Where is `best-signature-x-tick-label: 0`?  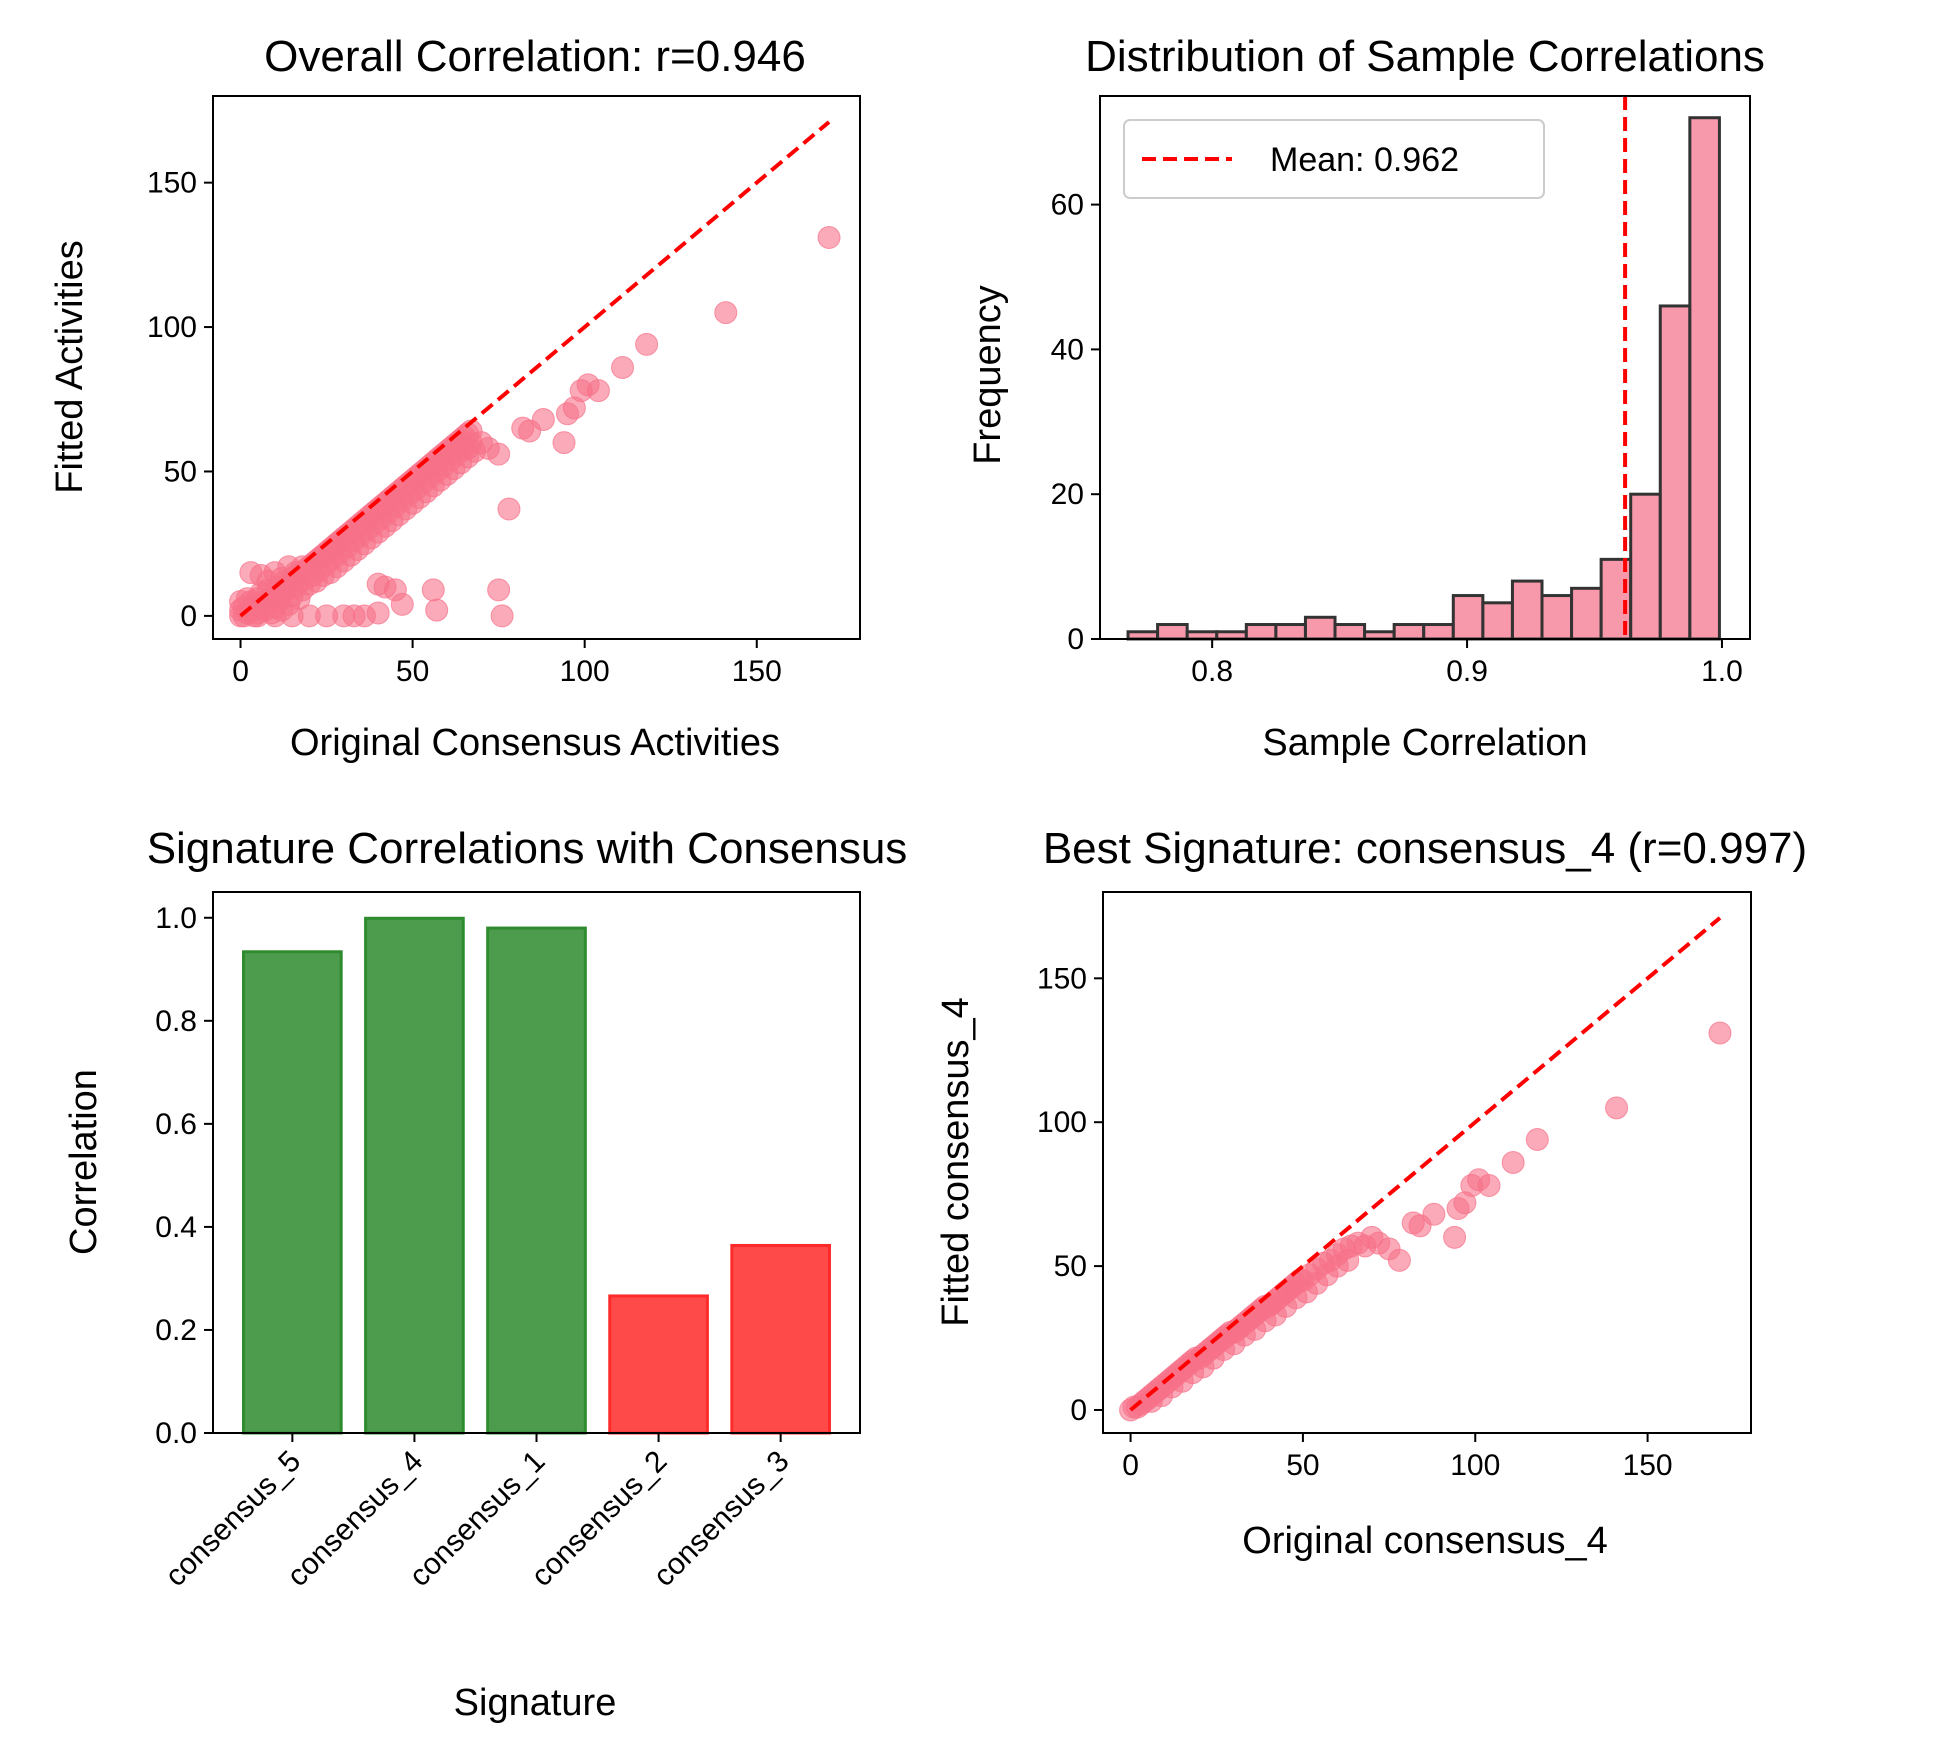
best-signature-x-tick-label: 0 is located at coordinates (1130, 1465).